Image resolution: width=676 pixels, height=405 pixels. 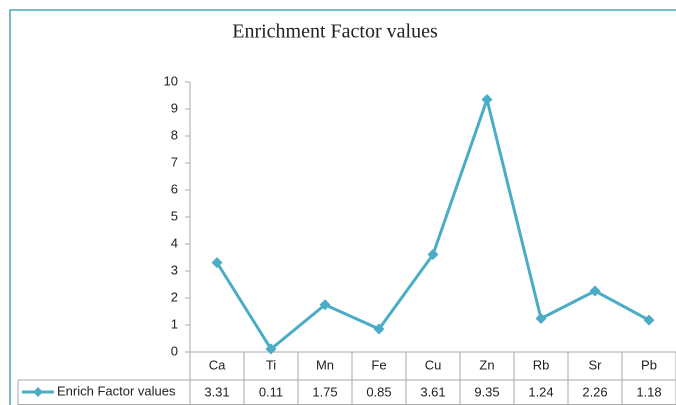 What do you see at coordinates (216, 391) in the screenshot?
I see `table-value: 3.31` at bounding box center [216, 391].